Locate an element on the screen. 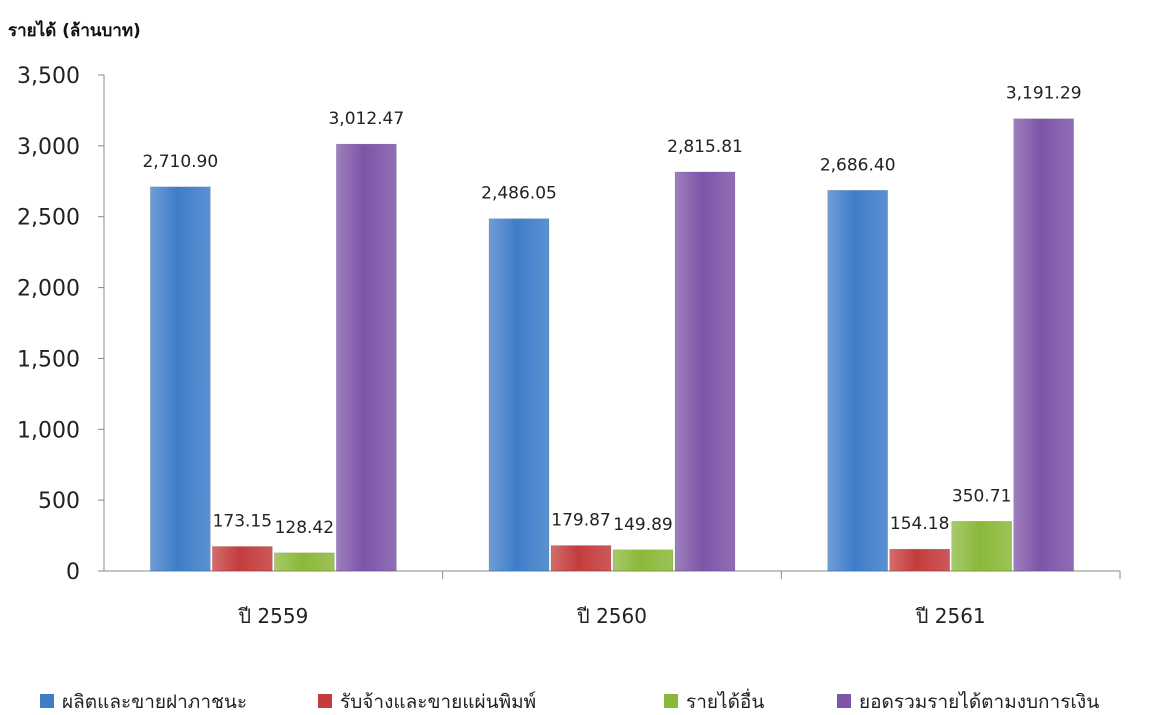  data-label: 2,486.05 is located at coordinates (519, 194).